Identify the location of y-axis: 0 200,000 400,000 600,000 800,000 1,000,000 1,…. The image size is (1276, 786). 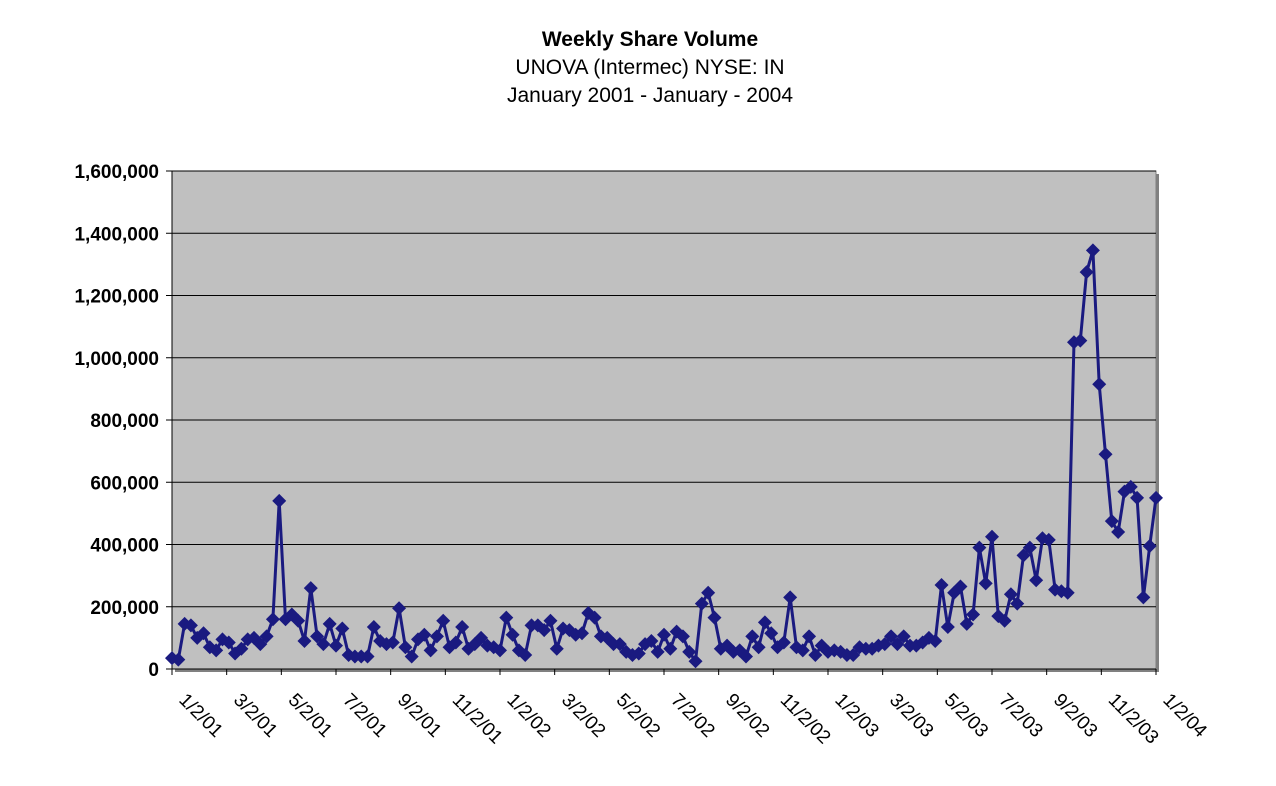
(123, 421).